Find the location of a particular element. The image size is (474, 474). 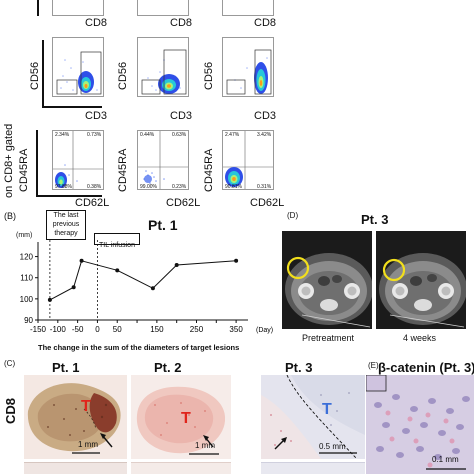

x-label-r2c2: CD3 is located at coordinates (181, 116).